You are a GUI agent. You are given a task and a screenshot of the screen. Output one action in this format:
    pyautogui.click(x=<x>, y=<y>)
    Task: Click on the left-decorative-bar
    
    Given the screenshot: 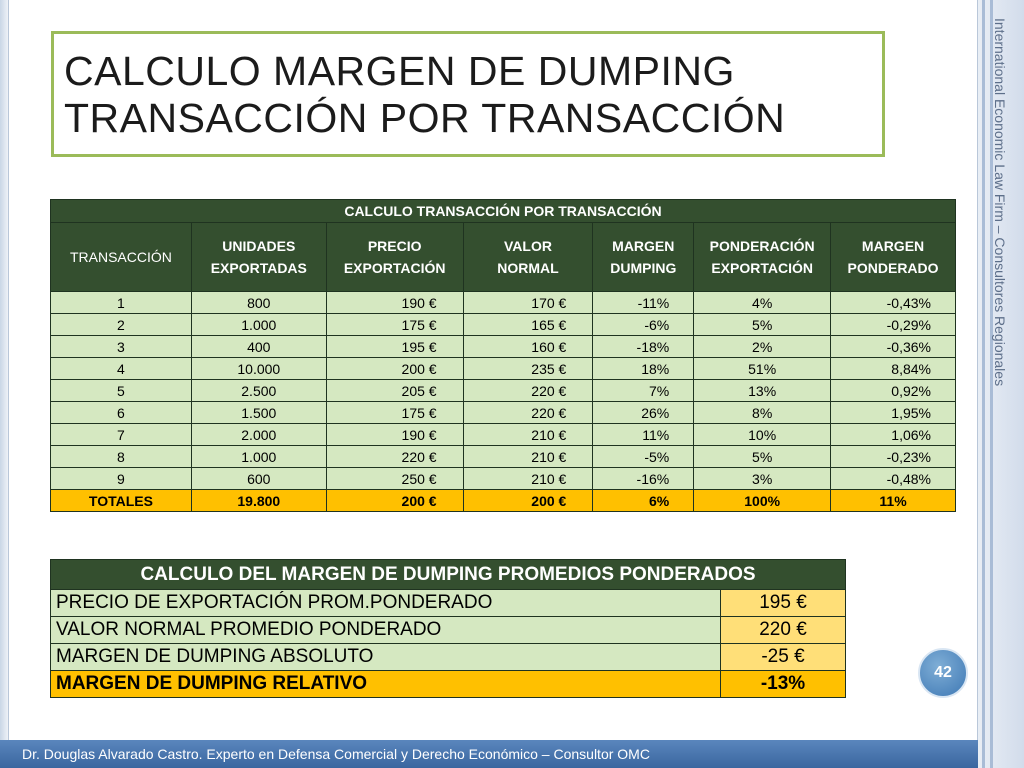 What is the action you would take?
    pyautogui.click(x=4, y=384)
    